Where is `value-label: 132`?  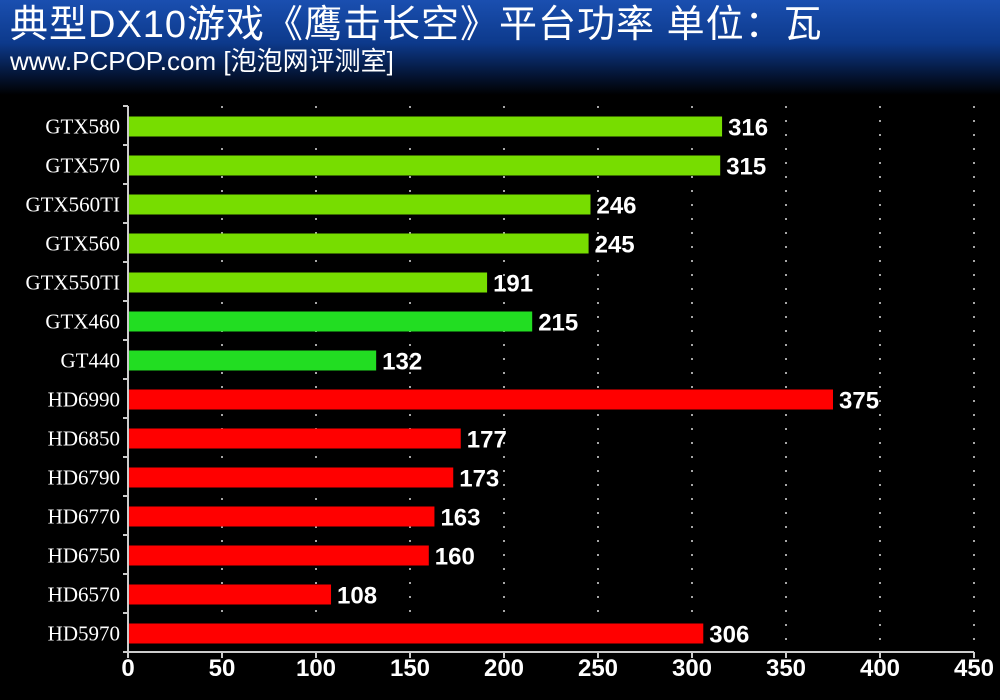
value-label: 132 is located at coordinates (402, 362).